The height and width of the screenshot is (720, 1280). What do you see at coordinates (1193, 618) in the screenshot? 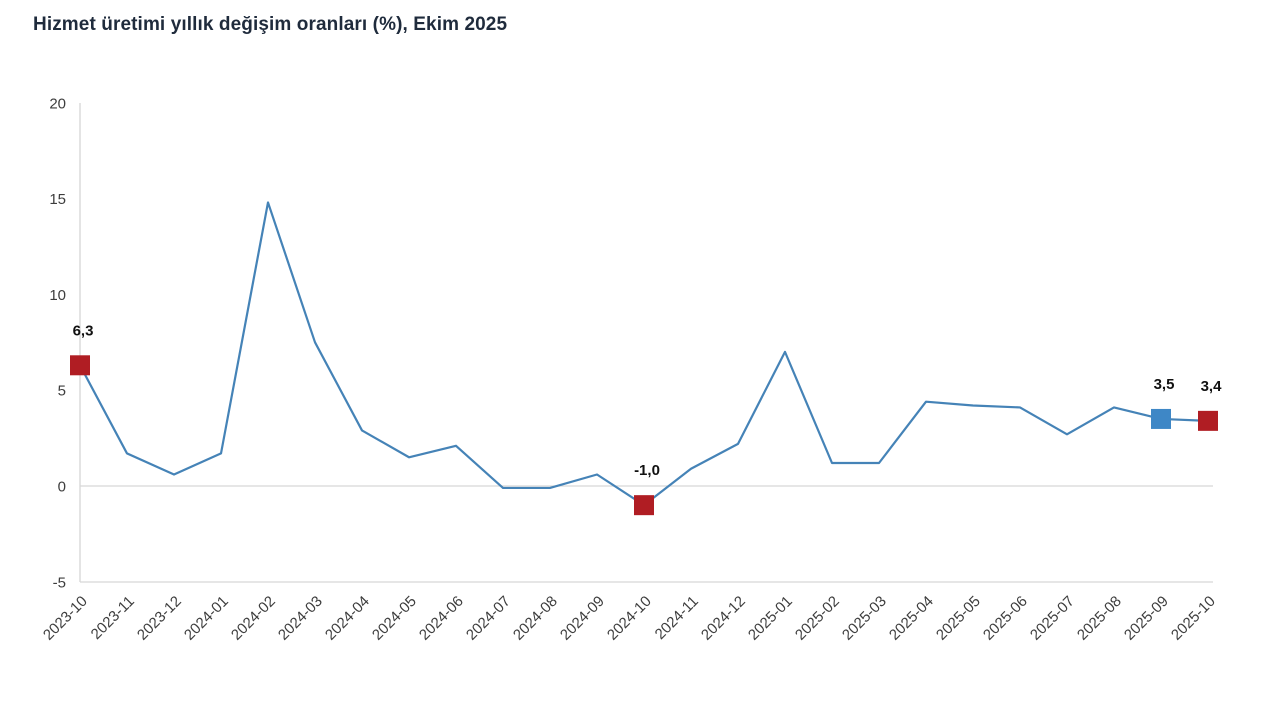
I see `x-tick-label: 2025-10` at bounding box center [1193, 618].